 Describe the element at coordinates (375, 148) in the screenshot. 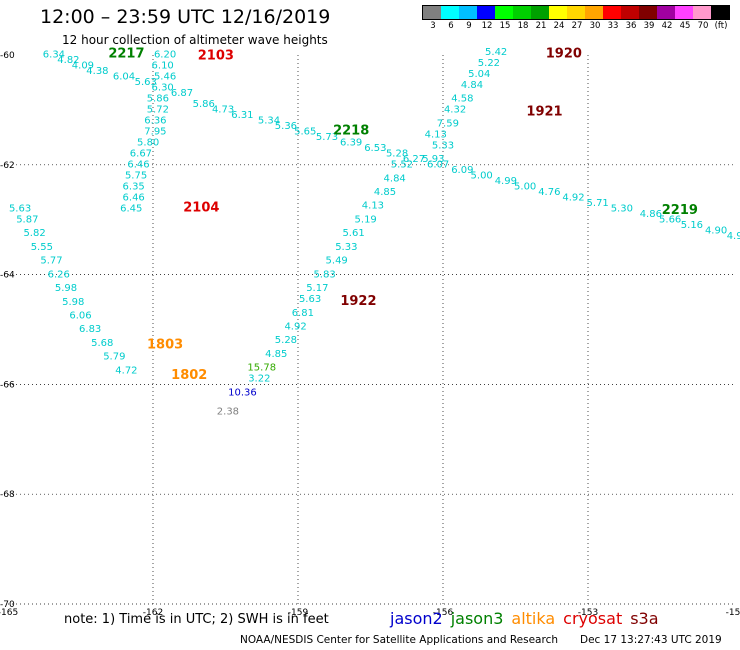

I see `wave-height-value: 6.53` at that location.